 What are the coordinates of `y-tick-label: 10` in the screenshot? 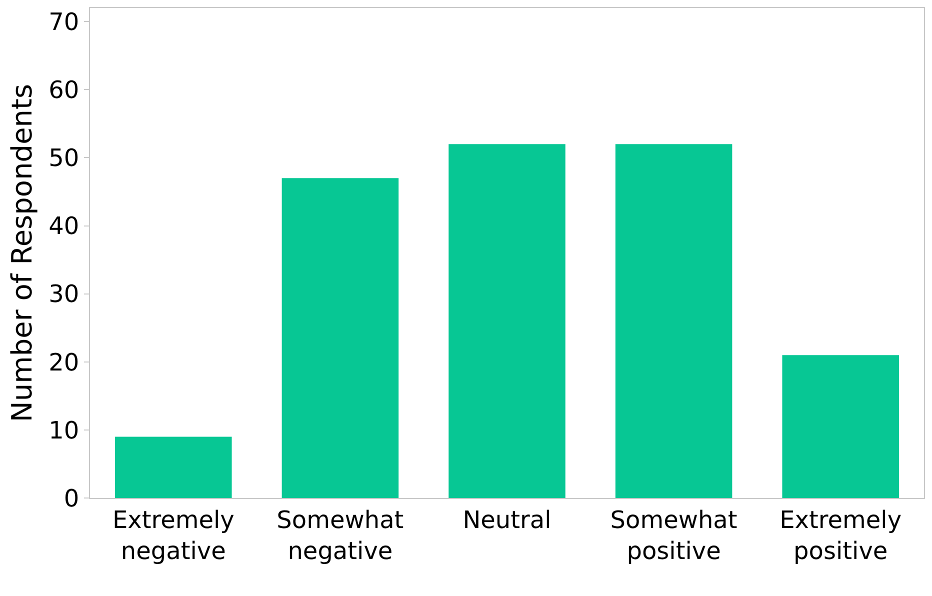 It's located at (64, 430).